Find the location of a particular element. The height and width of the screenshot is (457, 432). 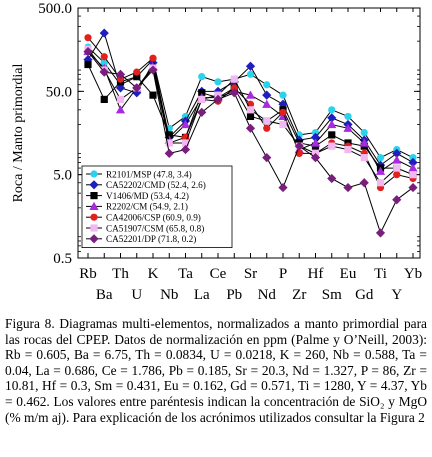

y-tick-label: 500.0 is located at coordinates (55, 9).